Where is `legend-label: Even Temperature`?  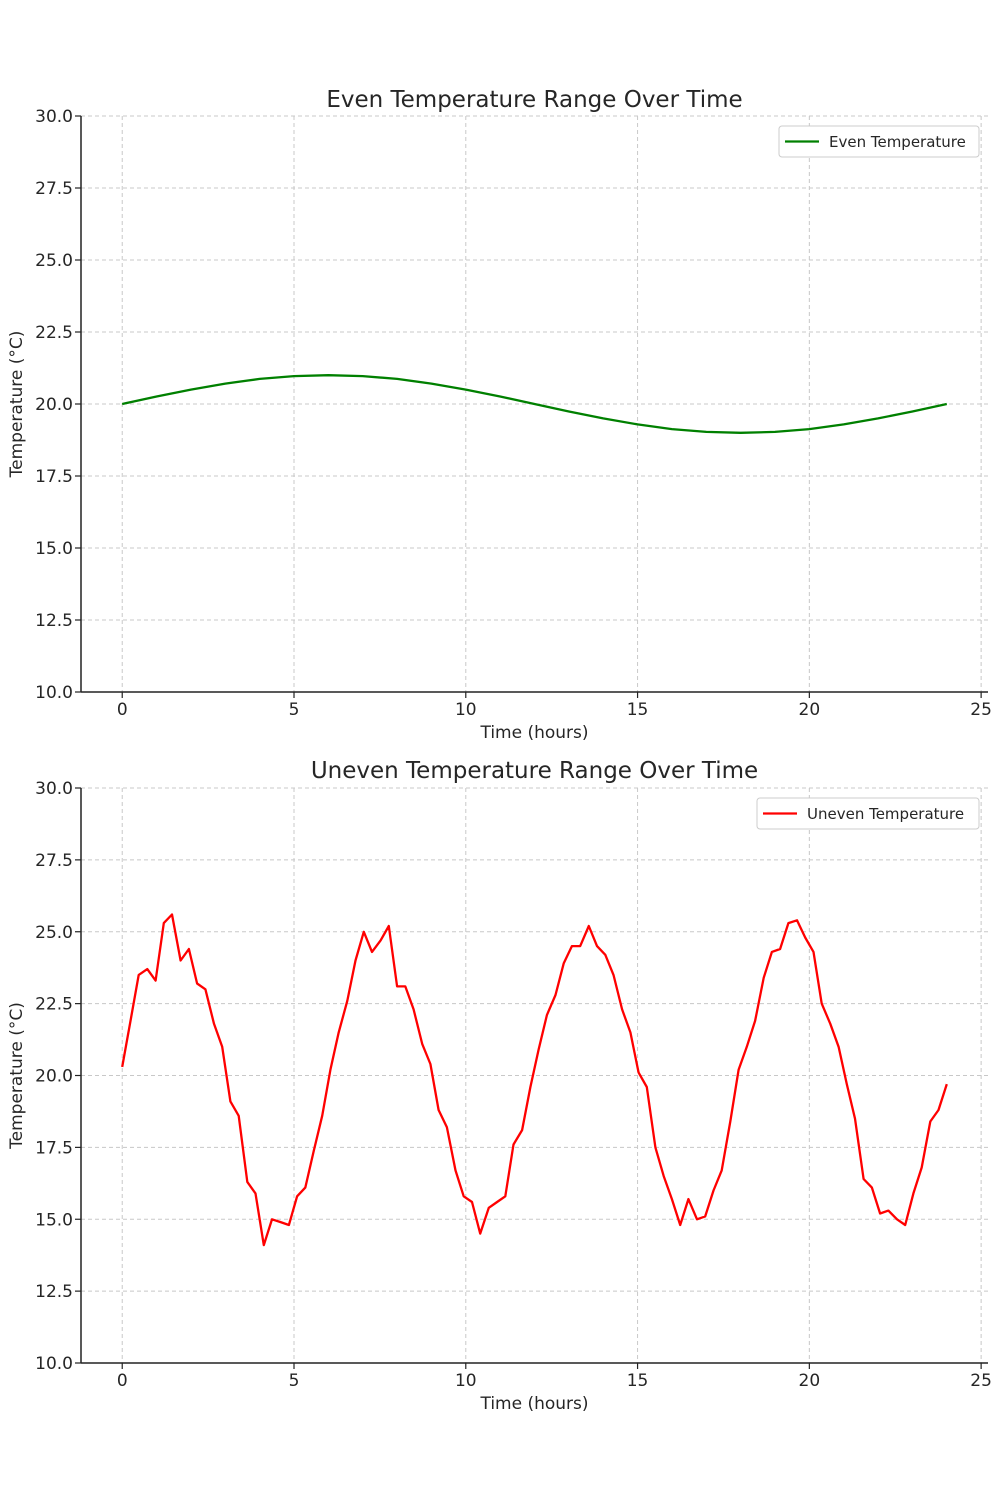
legend-label: Even Temperature is located at coordinates (897, 142).